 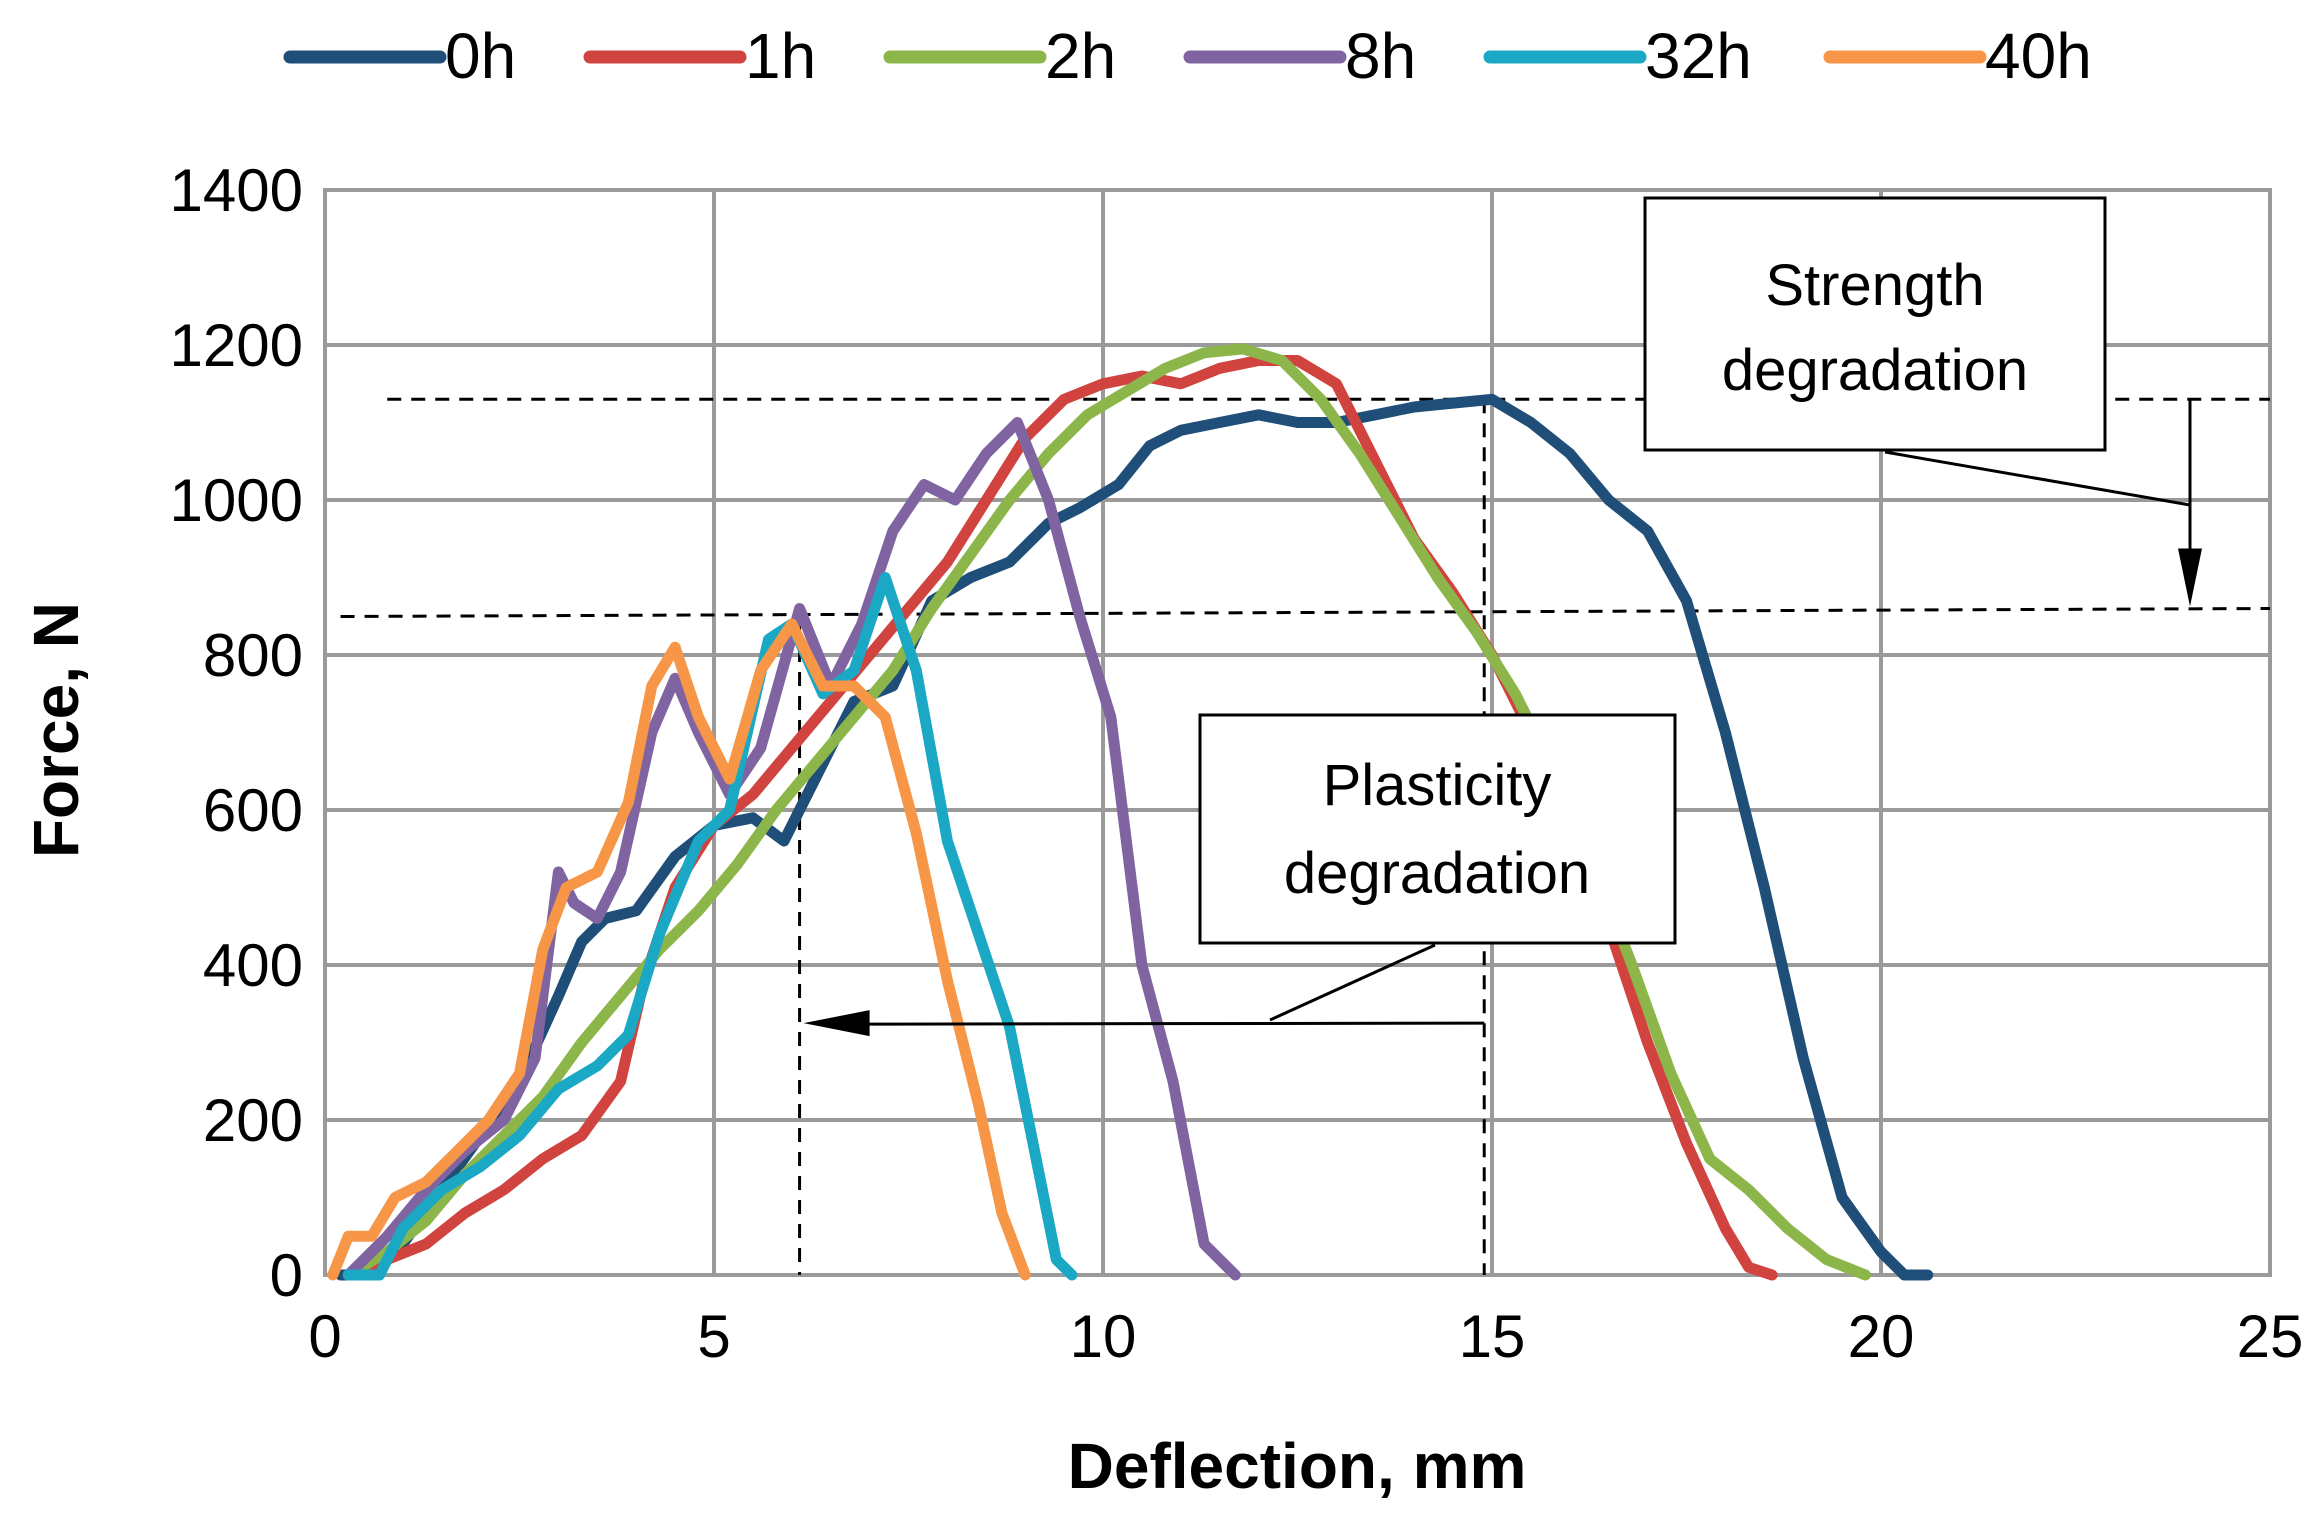 What do you see at coordinates (253, 965) in the screenshot?
I see `y-tick-label: 400` at bounding box center [253, 965].